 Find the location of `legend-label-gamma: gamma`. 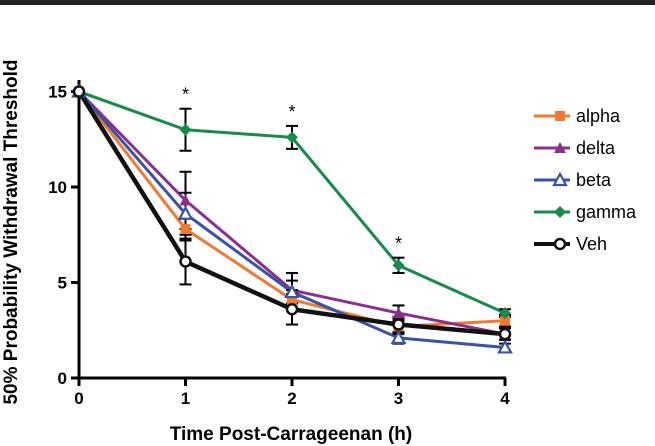

legend-label-gamma: gamma is located at coordinates (606, 212).